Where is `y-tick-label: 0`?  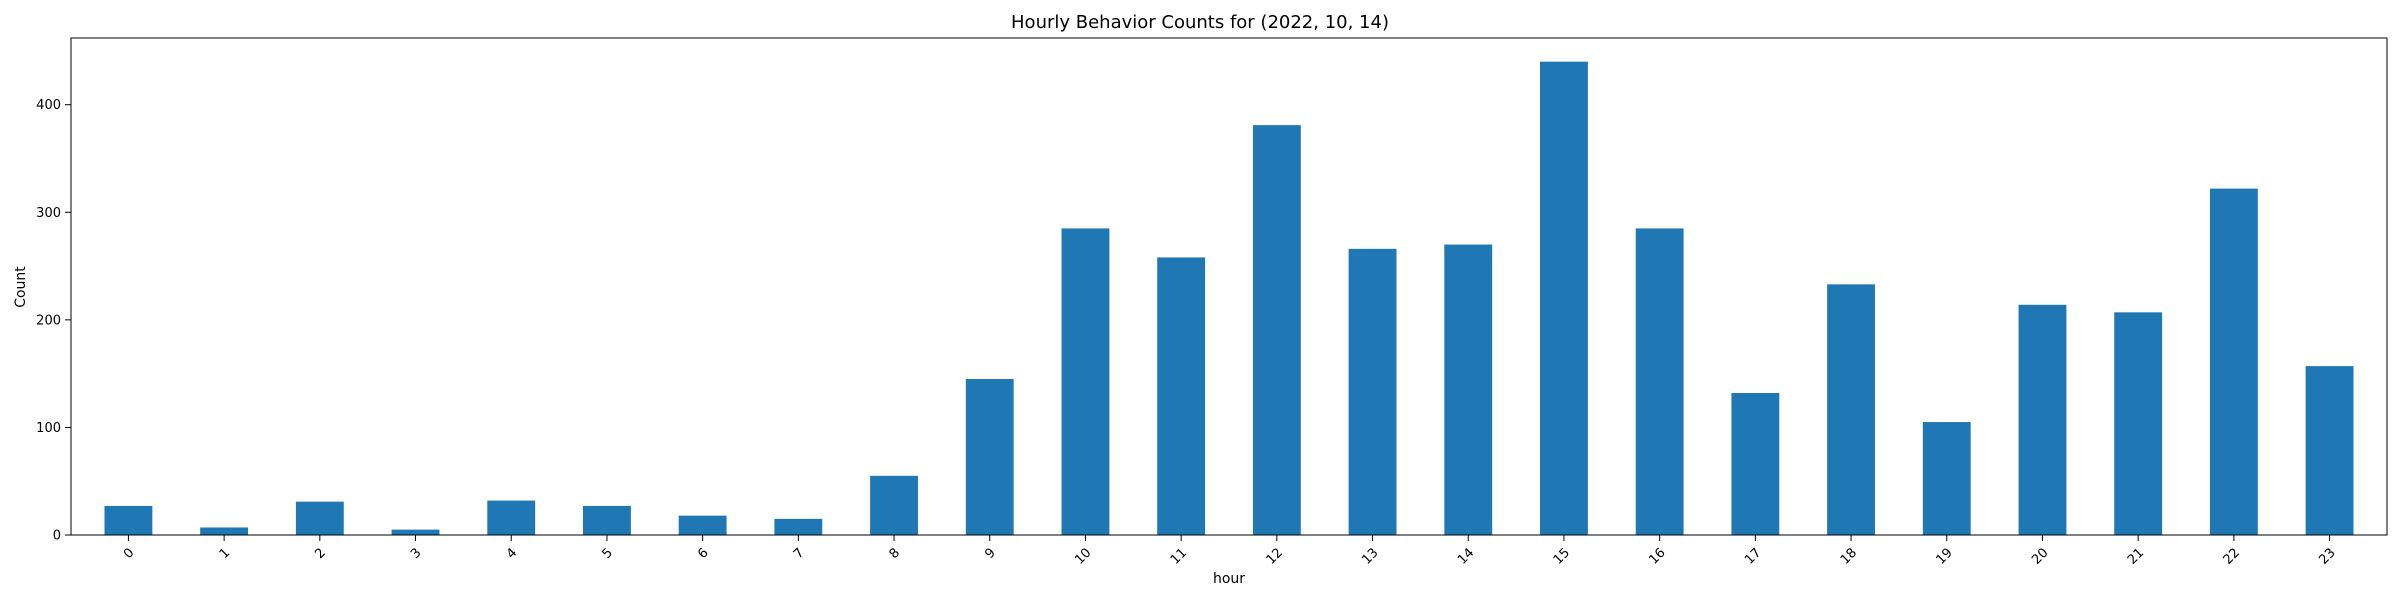
y-tick-label: 0 is located at coordinates (57, 536).